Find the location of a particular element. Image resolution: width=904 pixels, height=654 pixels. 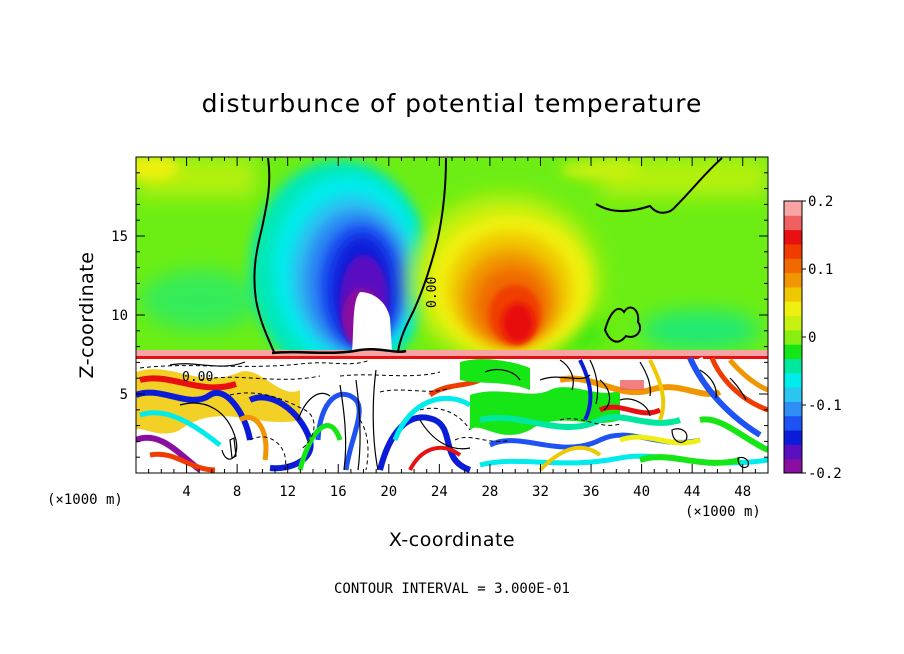

contour-label-upper: 0.00 is located at coordinates (432, 292).